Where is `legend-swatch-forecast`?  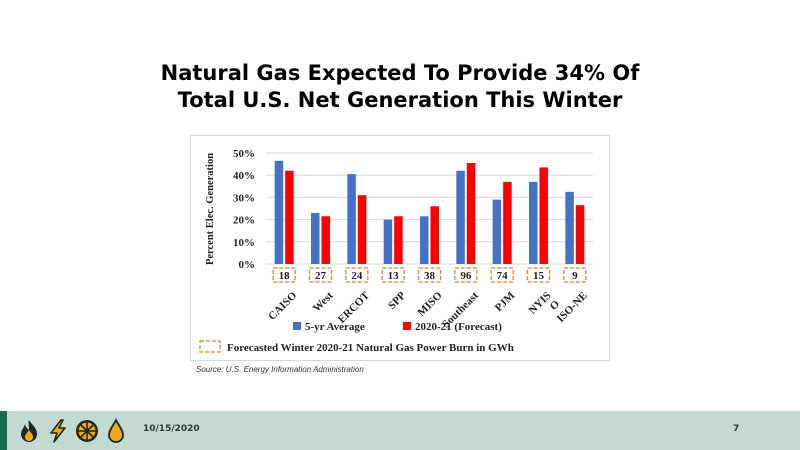 legend-swatch-forecast is located at coordinates (407, 326).